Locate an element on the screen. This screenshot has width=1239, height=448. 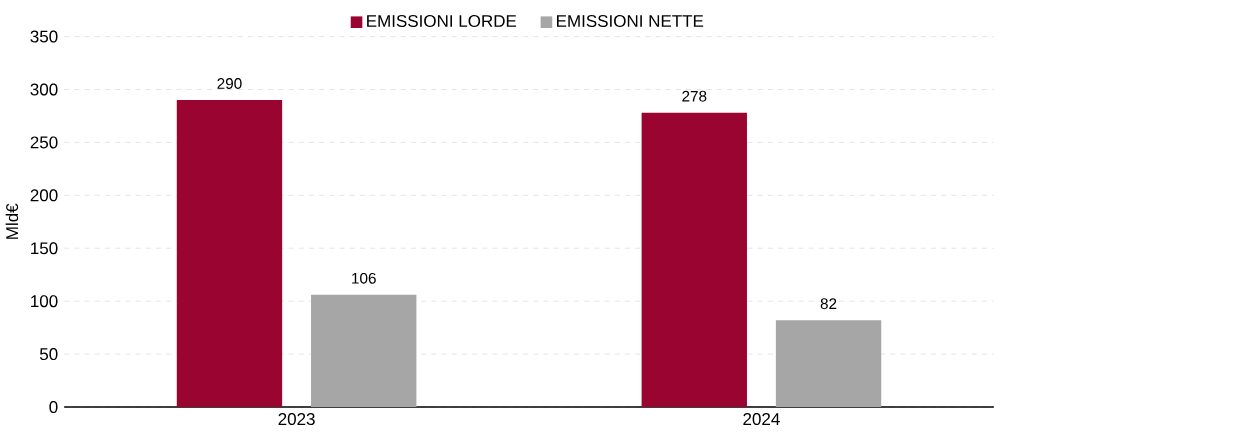
data-label: 290 is located at coordinates (229, 84).